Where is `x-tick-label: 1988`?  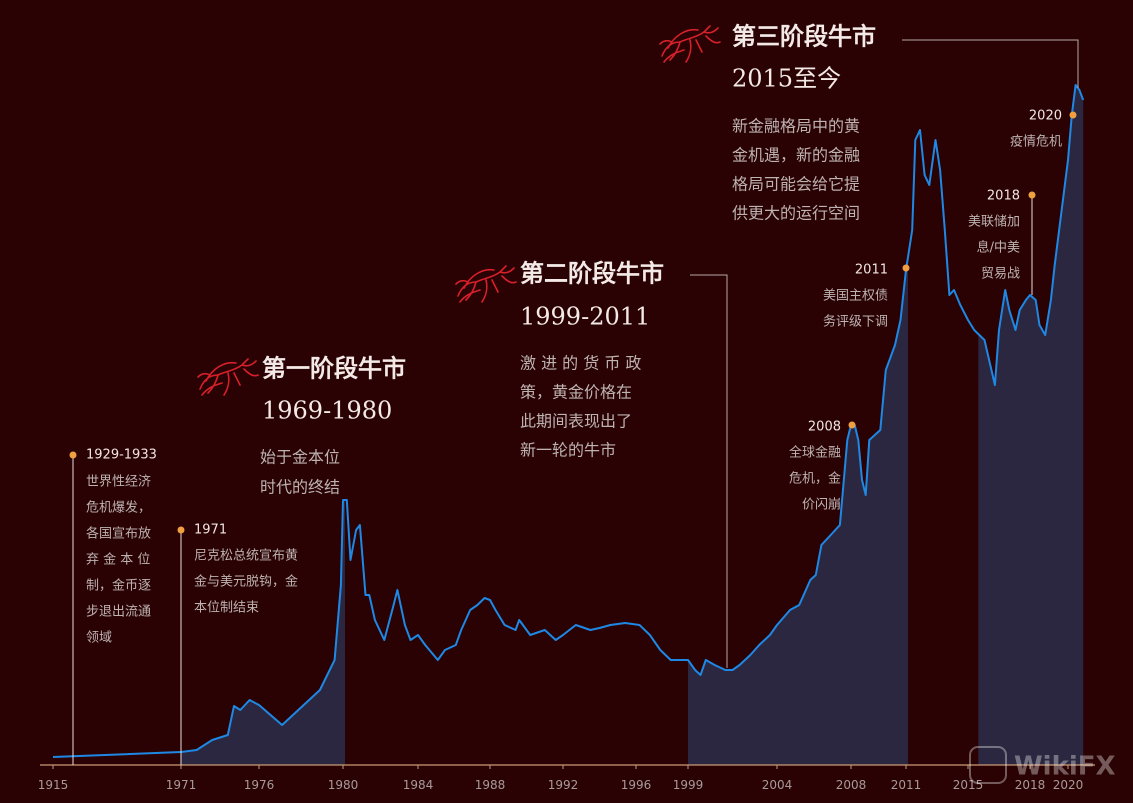 x-tick-label: 1988 is located at coordinates (490, 785).